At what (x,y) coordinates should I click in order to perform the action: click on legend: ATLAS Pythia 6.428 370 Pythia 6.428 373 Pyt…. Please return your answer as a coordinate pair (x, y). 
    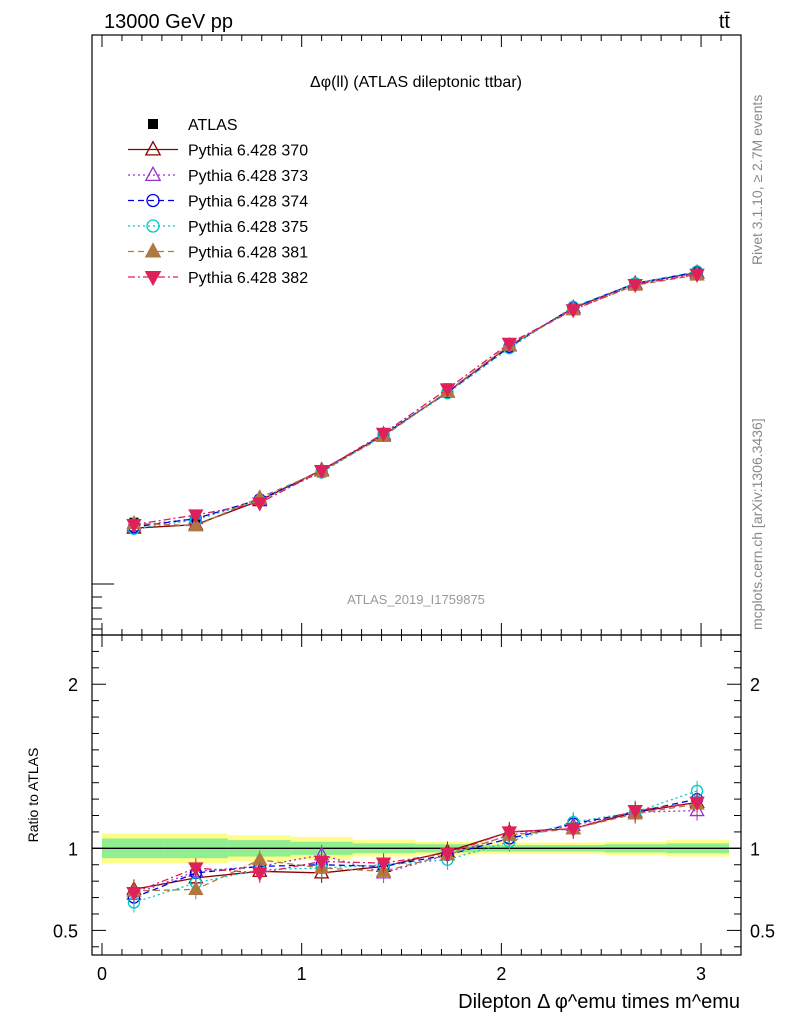
    Looking at the image, I should click on (218, 202).